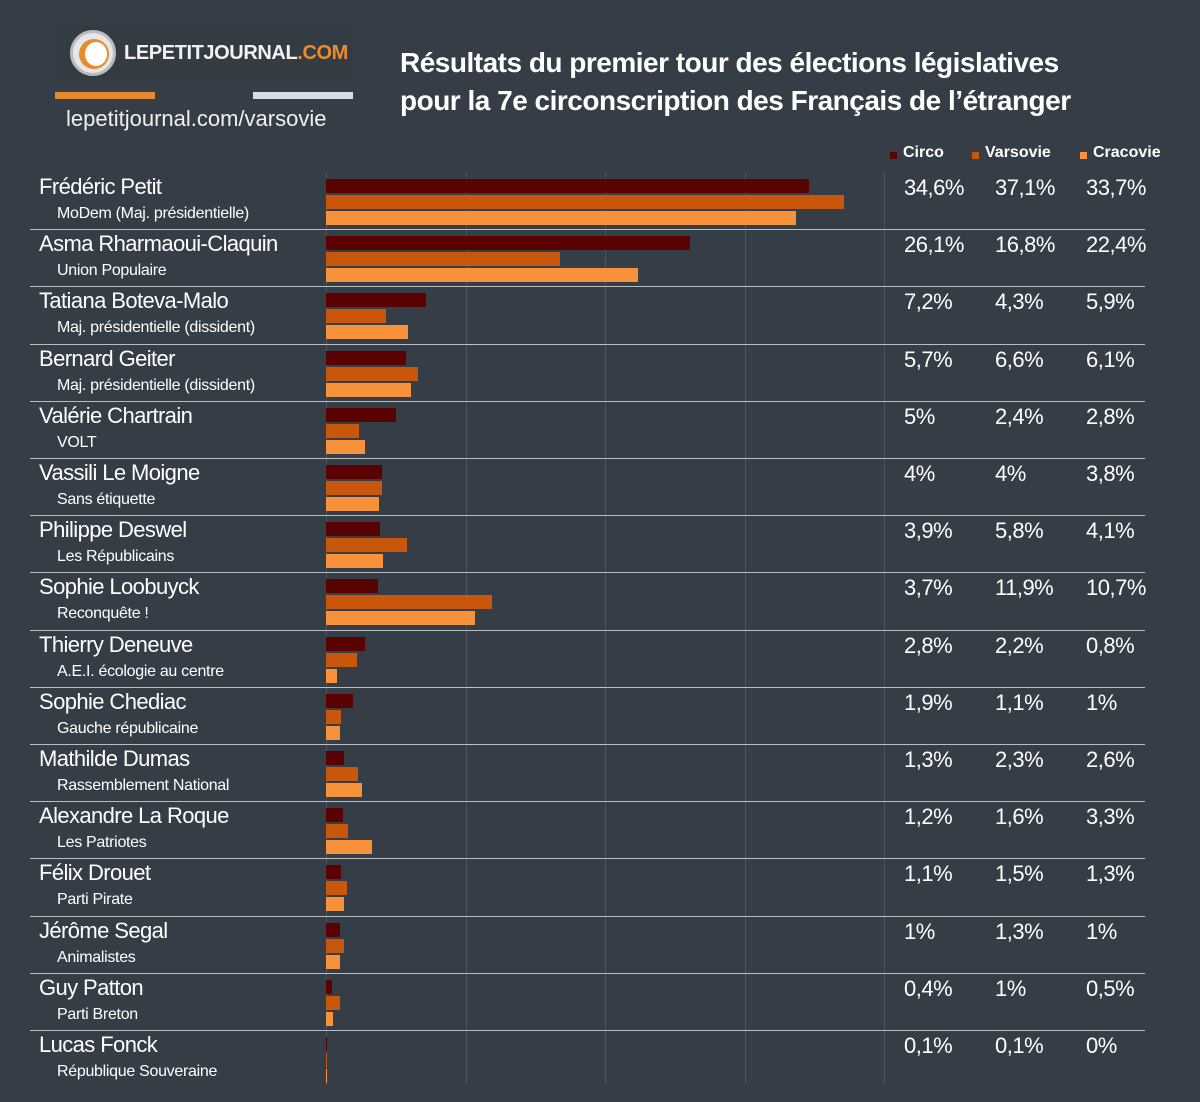 This screenshot has width=1200, height=1102. Describe the element at coordinates (93, 53) in the screenshot. I see `logo-mascot-icon` at that location.